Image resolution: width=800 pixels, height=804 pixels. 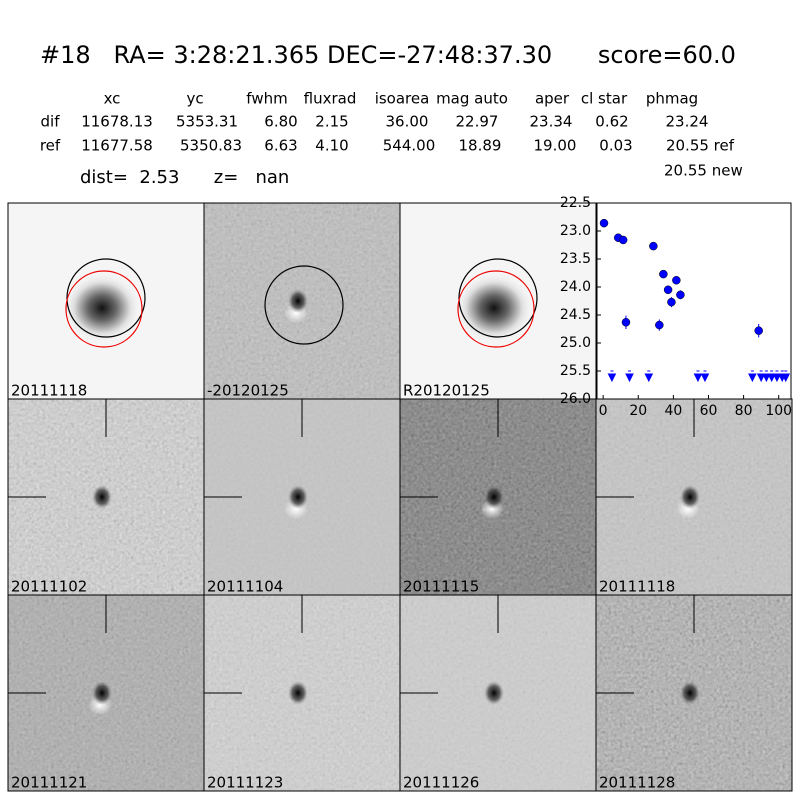 What do you see at coordinates (575, 231) in the screenshot?
I see `y-tick-label: 23.0` at bounding box center [575, 231].